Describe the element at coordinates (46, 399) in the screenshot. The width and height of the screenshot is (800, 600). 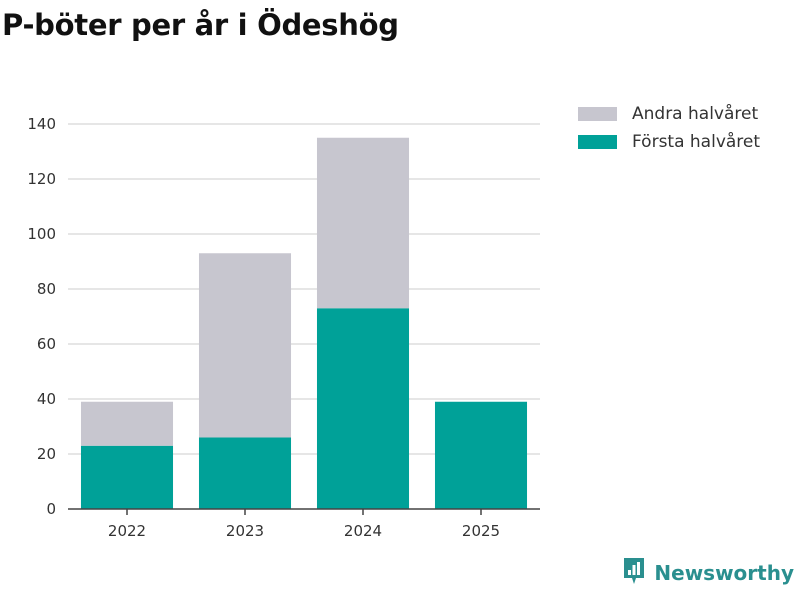
I see `y-tick-label: 40` at that location.